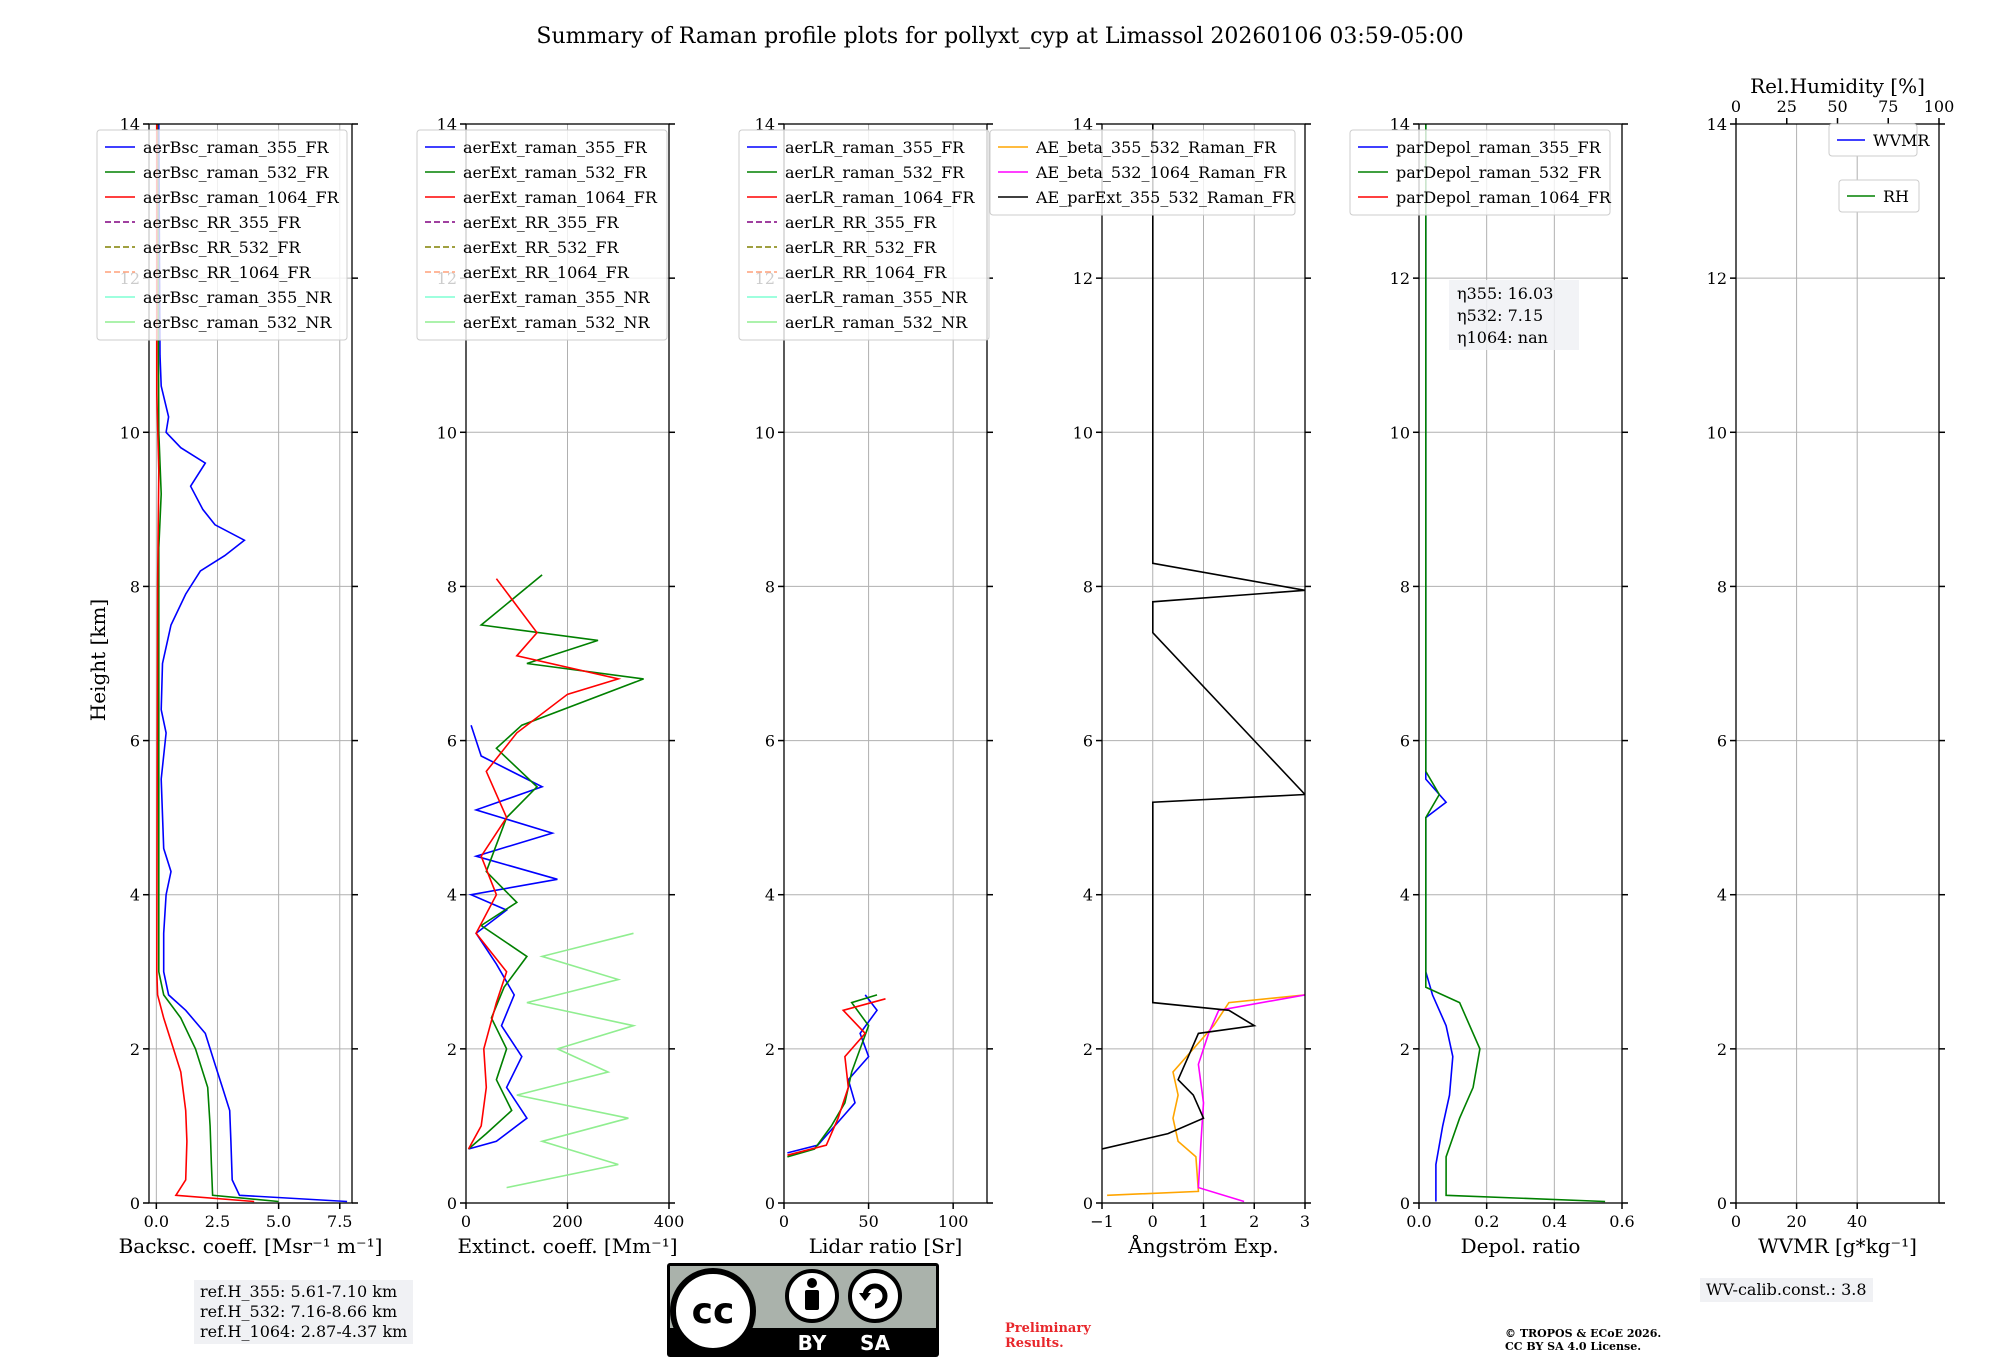 Image resolution: width=2000 pixels, height=1360 pixels. What do you see at coordinates (1857, 1221) in the screenshot?
I see `xtick-label-wvmr-2: 40` at bounding box center [1857, 1221].